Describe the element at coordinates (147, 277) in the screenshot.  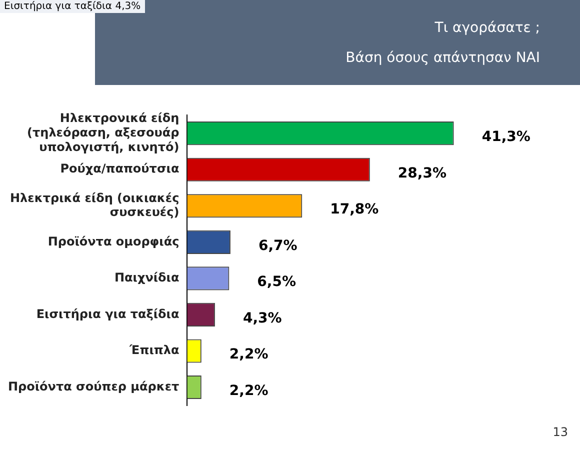
I see `y-tick-label: Παιχνίδια` at that location.